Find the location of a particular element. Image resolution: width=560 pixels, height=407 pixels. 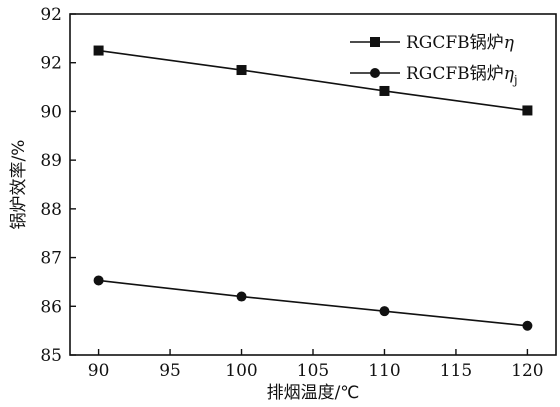

x-axis-title: 排烟温度/℃ is located at coordinates (313, 393).